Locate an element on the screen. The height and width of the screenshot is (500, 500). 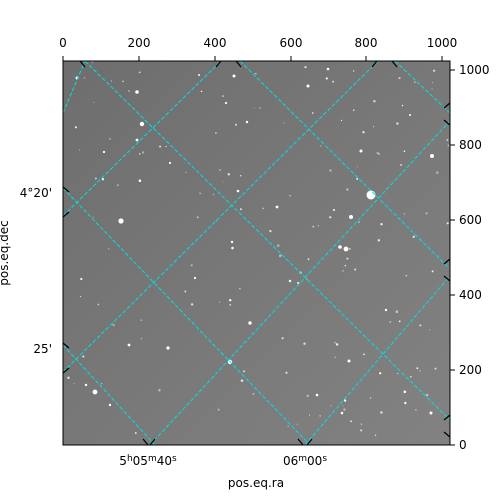
dec-tick-label: 25' is located at coordinates (42, 349).